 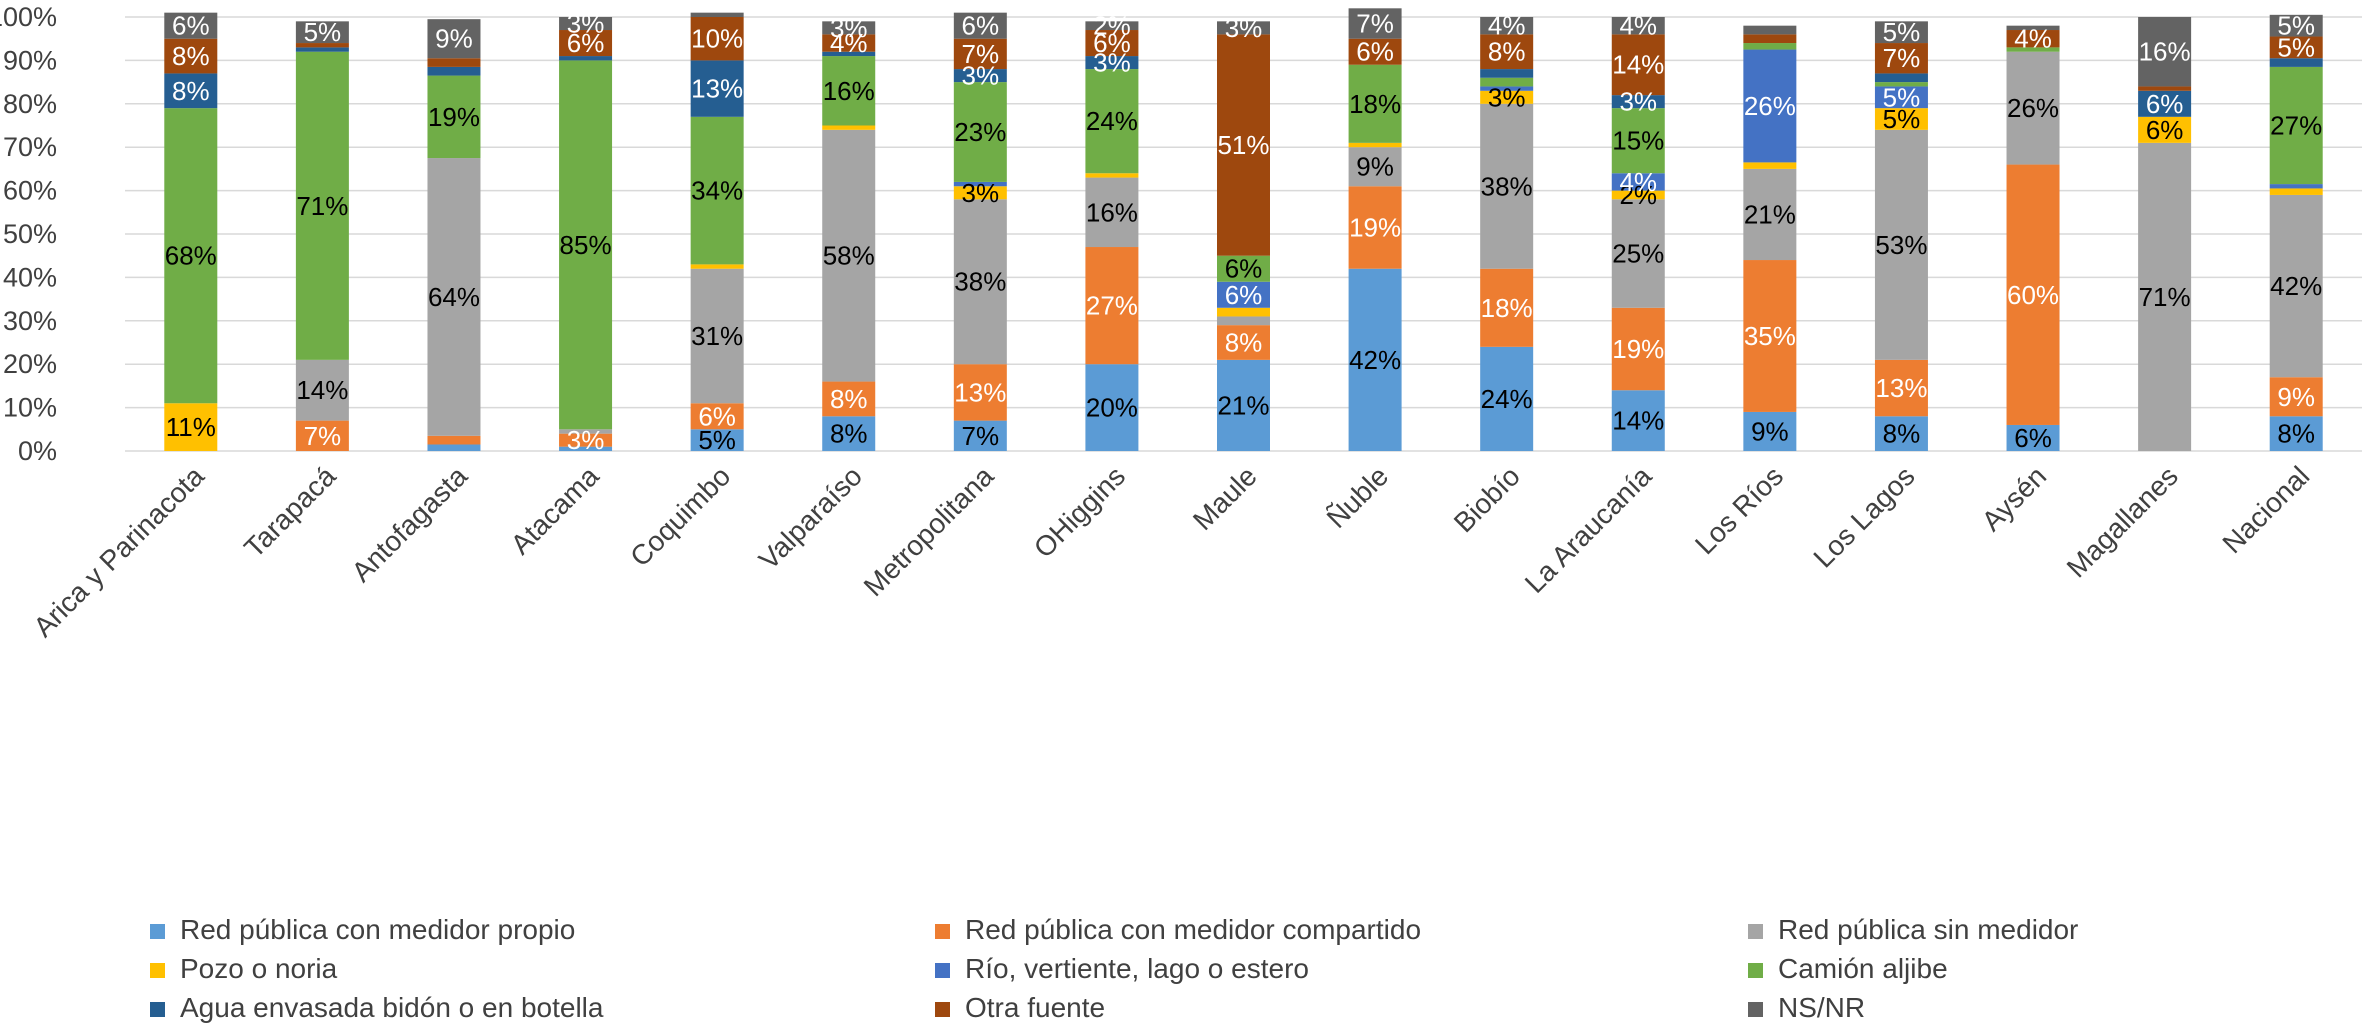 I want to click on data-label: 35%, so click(x=1770, y=336).